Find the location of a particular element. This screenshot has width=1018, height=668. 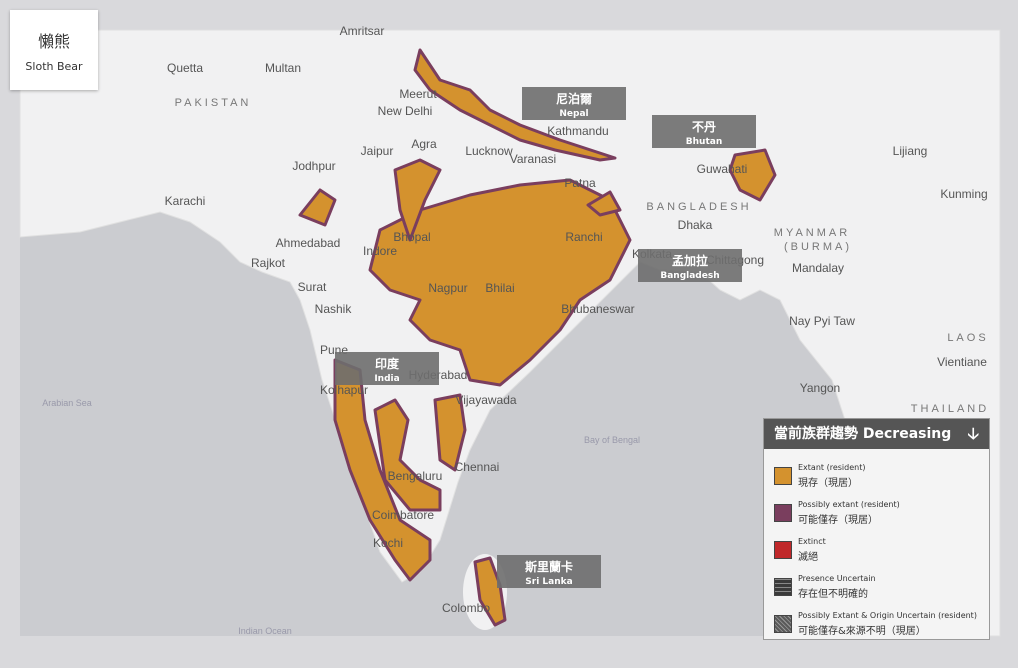

place-label: Surat is located at coordinates (312, 287).